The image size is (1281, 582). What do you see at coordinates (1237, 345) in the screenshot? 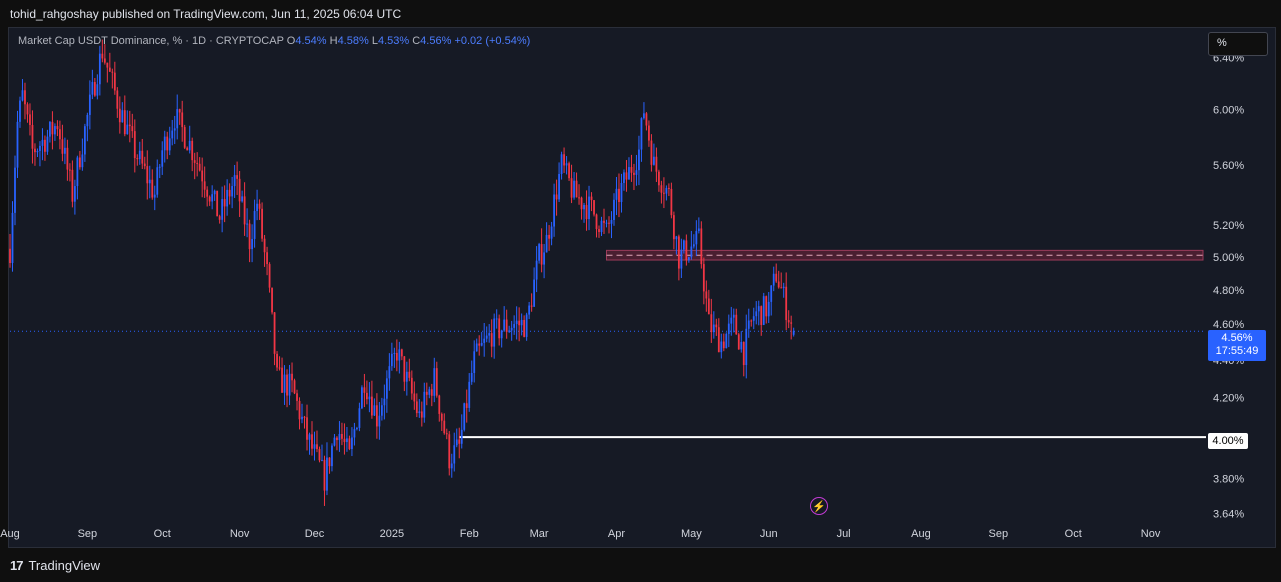
I see `last-price-tag: 4.56% 17:55:49` at bounding box center [1237, 345].